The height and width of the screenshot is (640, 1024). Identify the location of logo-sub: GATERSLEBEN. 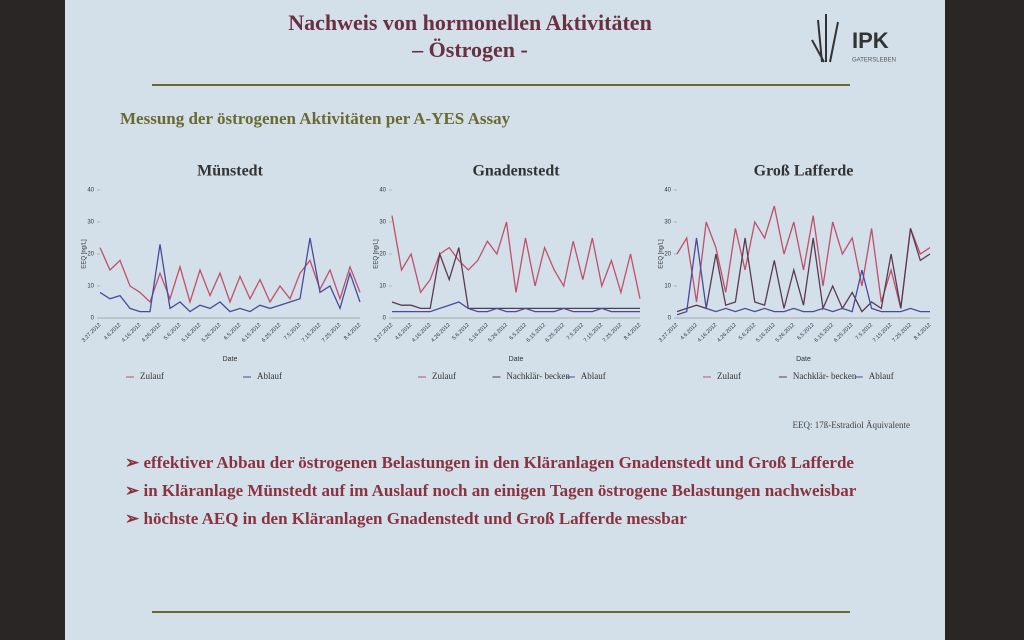
(874, 61).